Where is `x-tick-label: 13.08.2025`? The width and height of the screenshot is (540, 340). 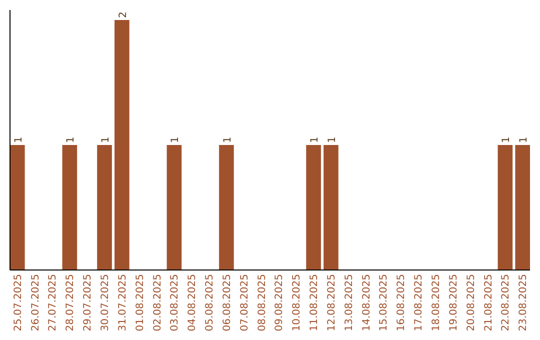 x-tick-label: 13.08.2025 is located at coordinates (349, 303).